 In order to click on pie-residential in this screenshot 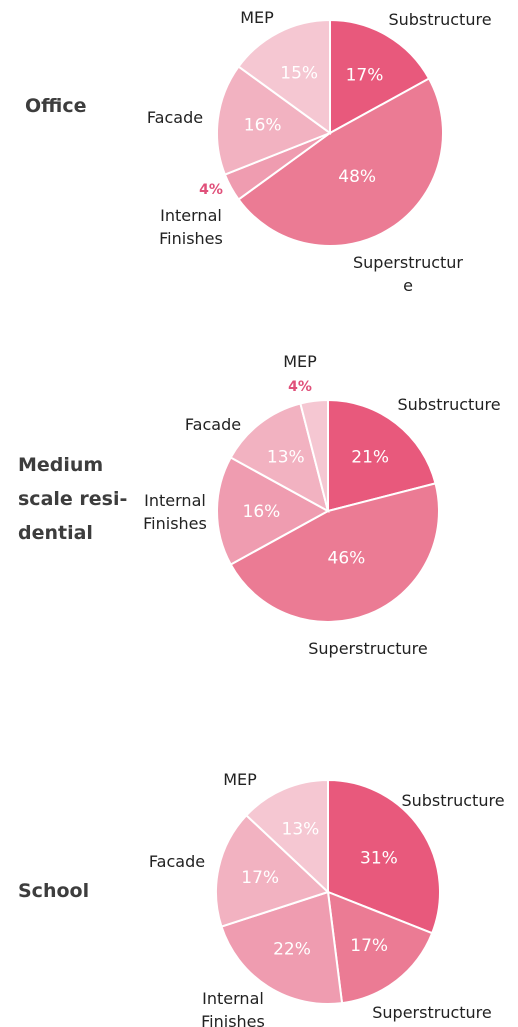, I will do `click(328, 510)`.